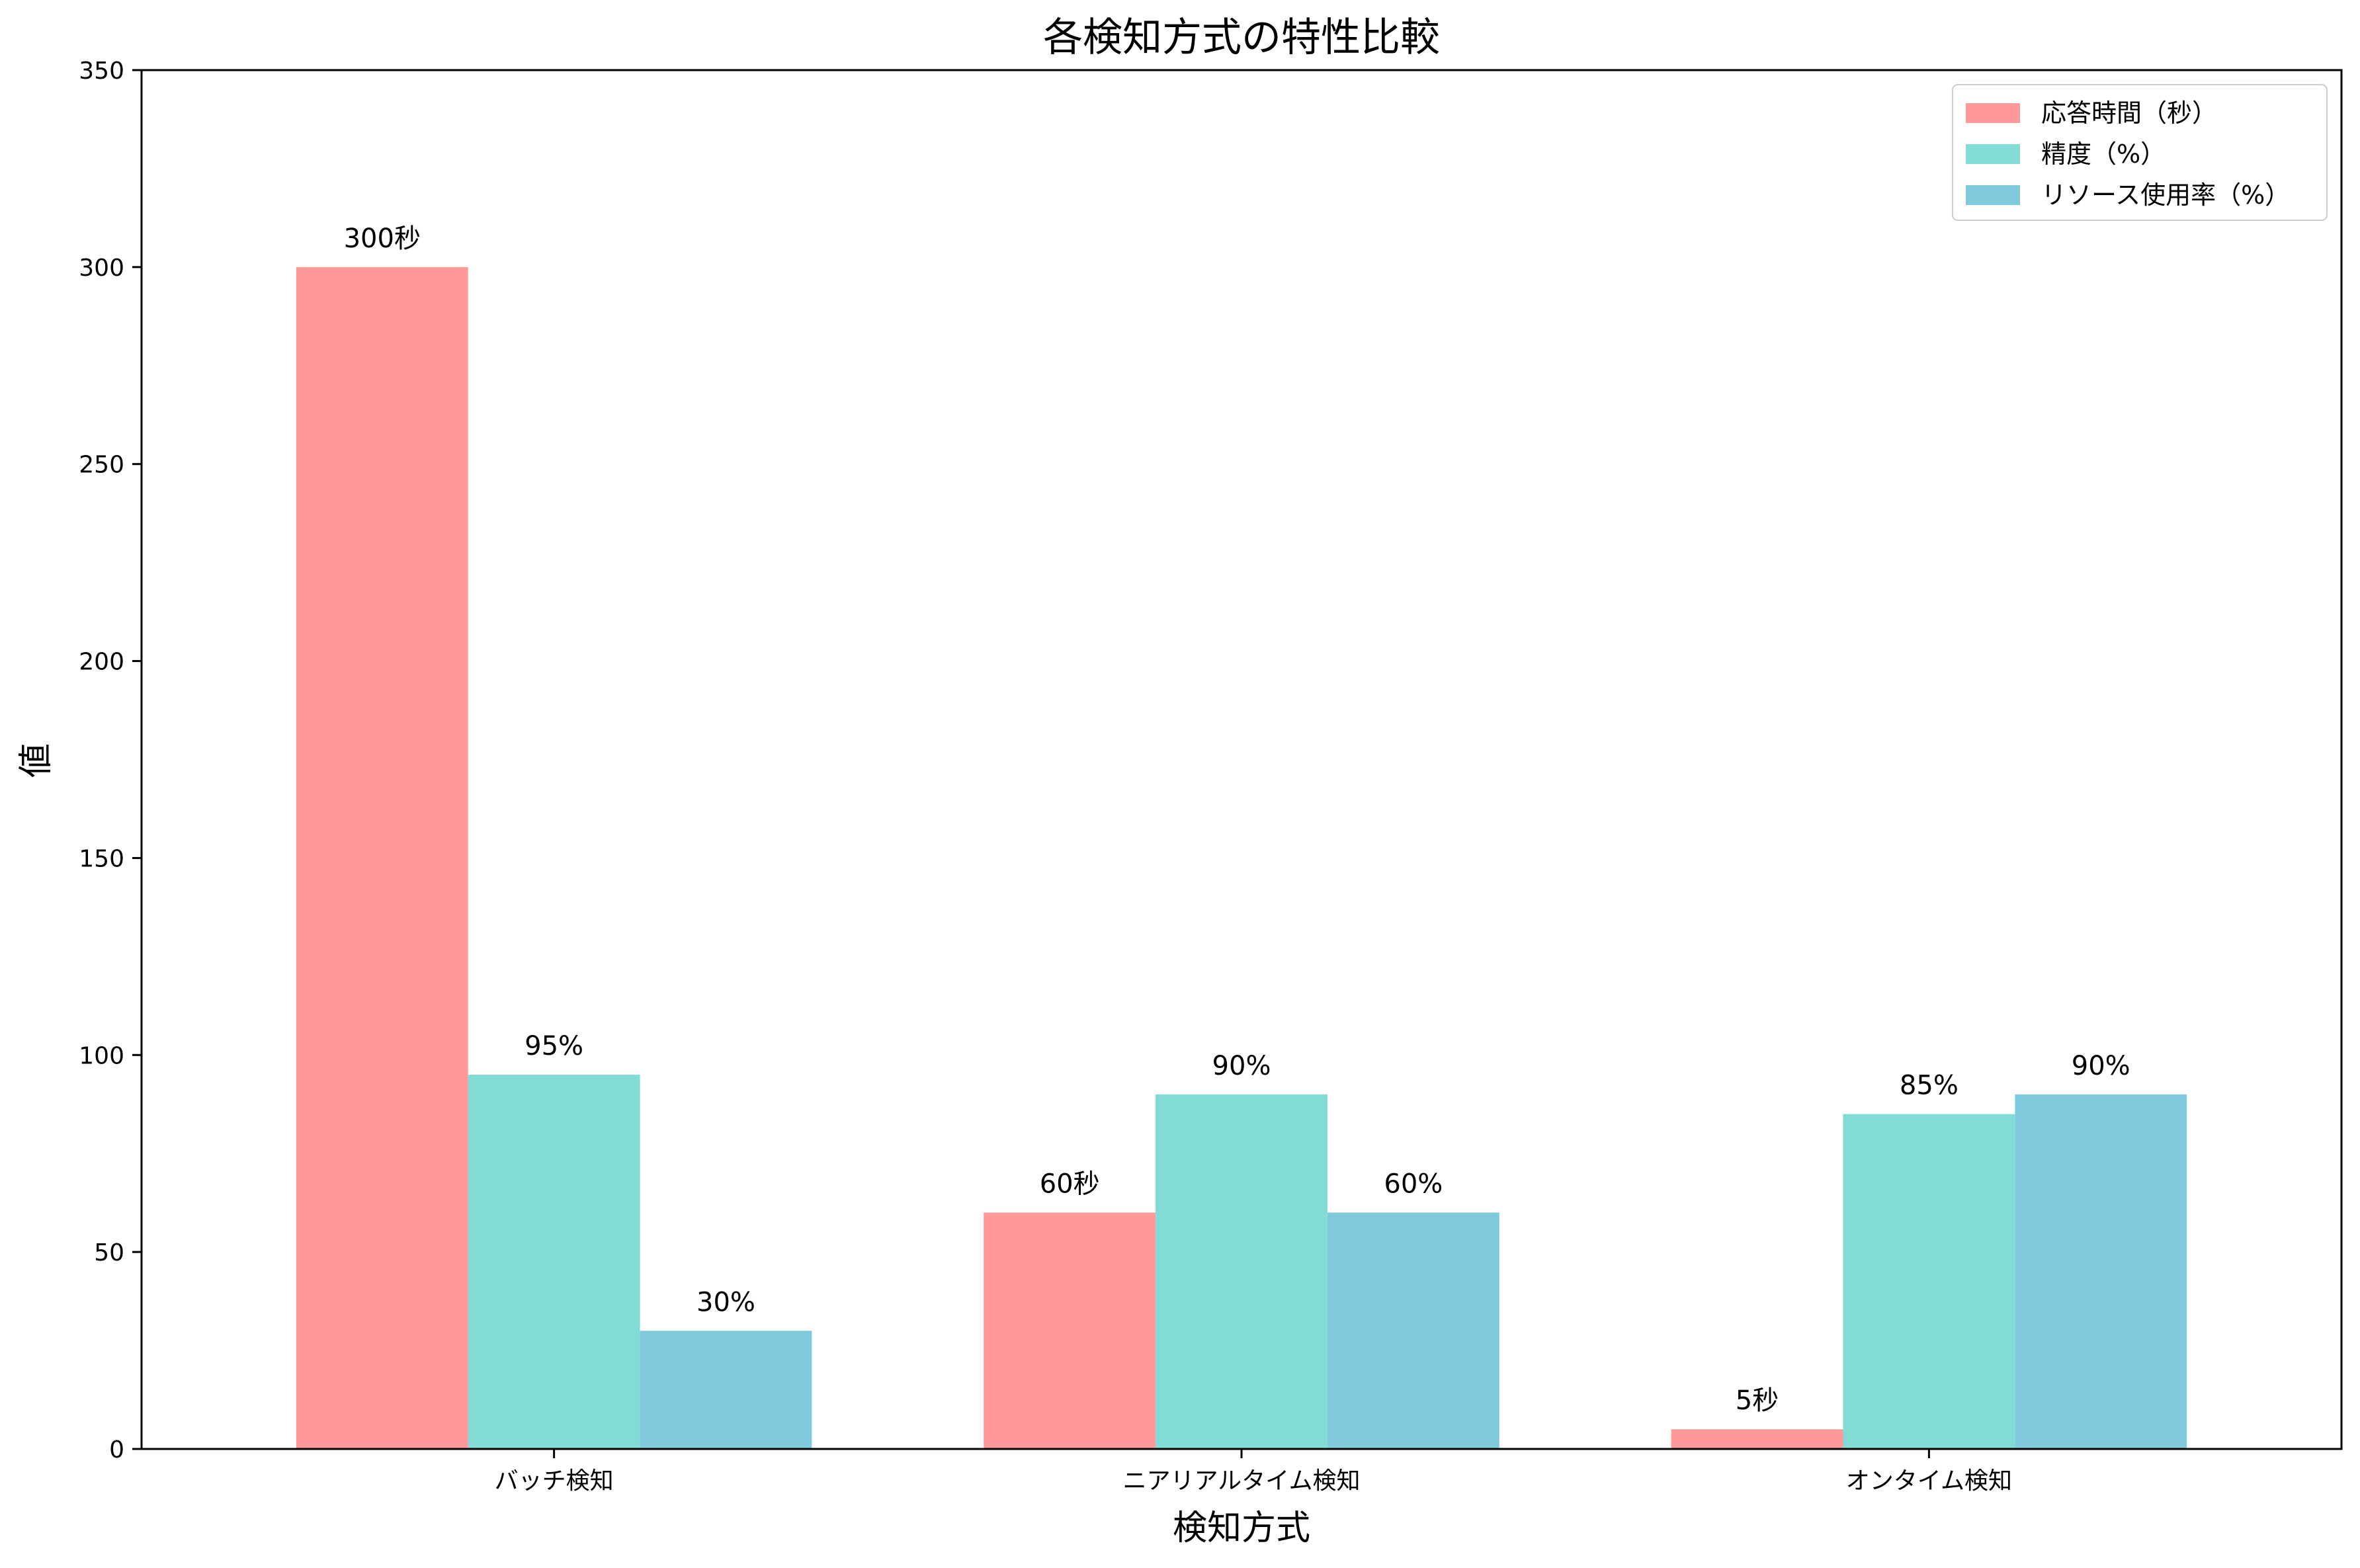 The height and width of the screenshot is (1568, 2360). I want to click on y-tick-label: 250, so click(101, 465).